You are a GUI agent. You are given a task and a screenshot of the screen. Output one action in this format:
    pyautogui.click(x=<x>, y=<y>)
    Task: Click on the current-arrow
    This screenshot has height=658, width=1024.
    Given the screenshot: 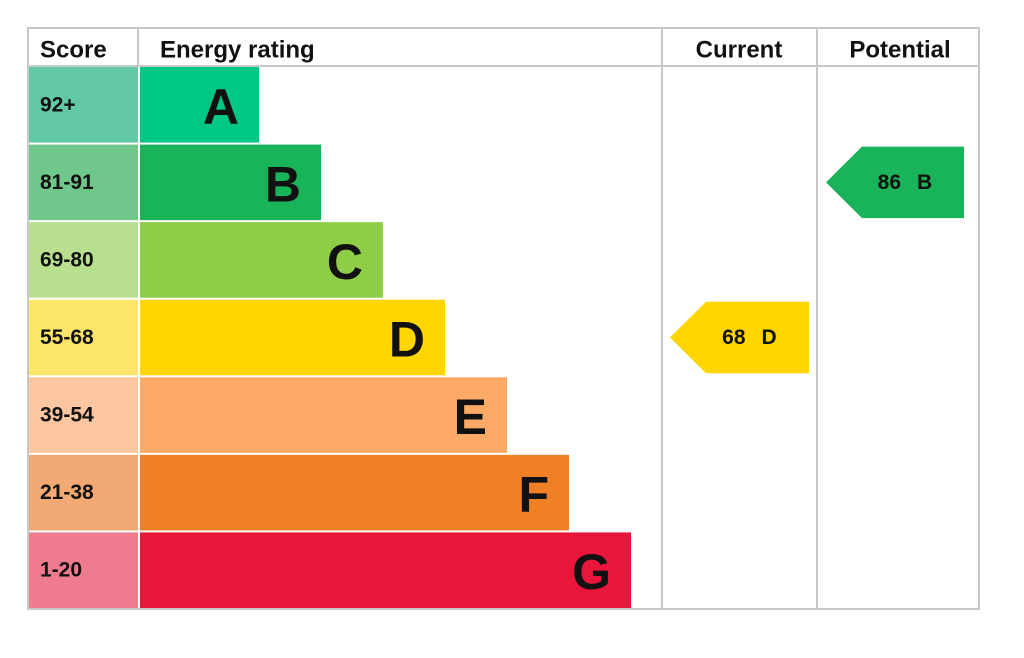 What is the action you would take?
    pyautogui.click(x=739, y=337)
    